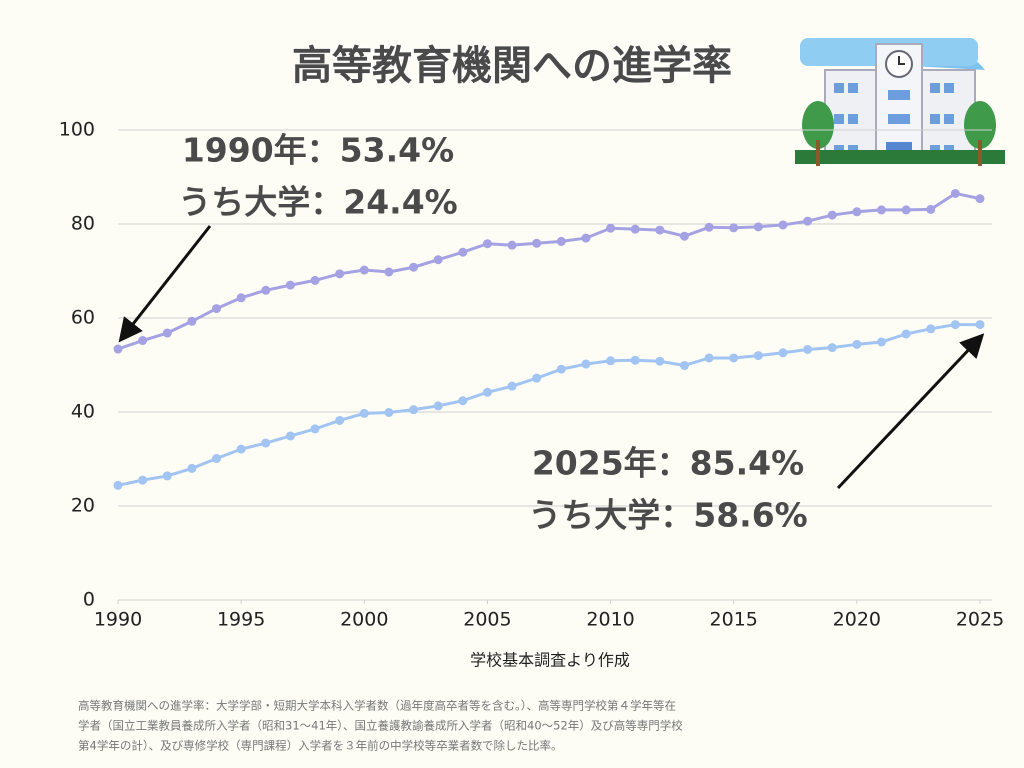  I want to click on y-tick-label: 60, so click(83, 318).